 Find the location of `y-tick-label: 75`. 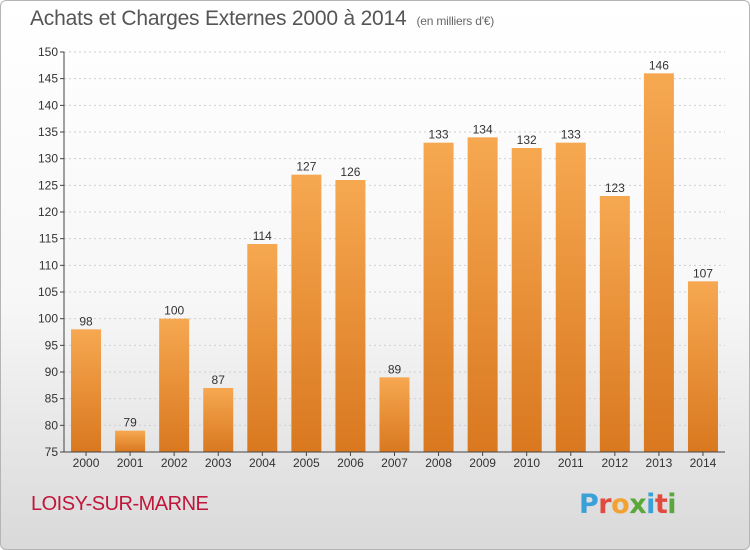

y-tick-label: 75 is located at coordinates (52, 452).